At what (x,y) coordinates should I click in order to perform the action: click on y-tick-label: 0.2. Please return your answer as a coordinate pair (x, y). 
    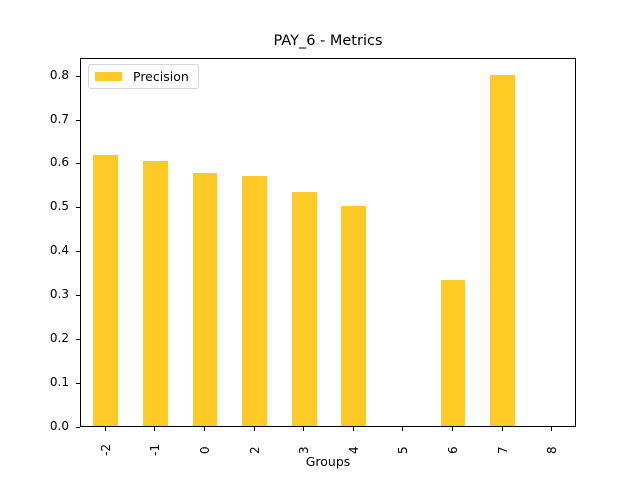
    Looking at the image, I should click on (59, 338).